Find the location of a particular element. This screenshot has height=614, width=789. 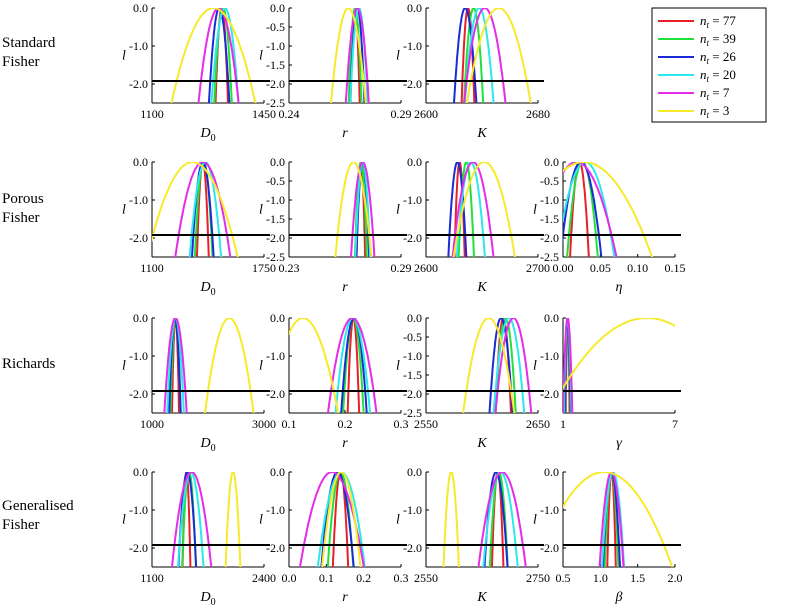

x-tick-label: 1.0 is located at coordinates (600, 578).